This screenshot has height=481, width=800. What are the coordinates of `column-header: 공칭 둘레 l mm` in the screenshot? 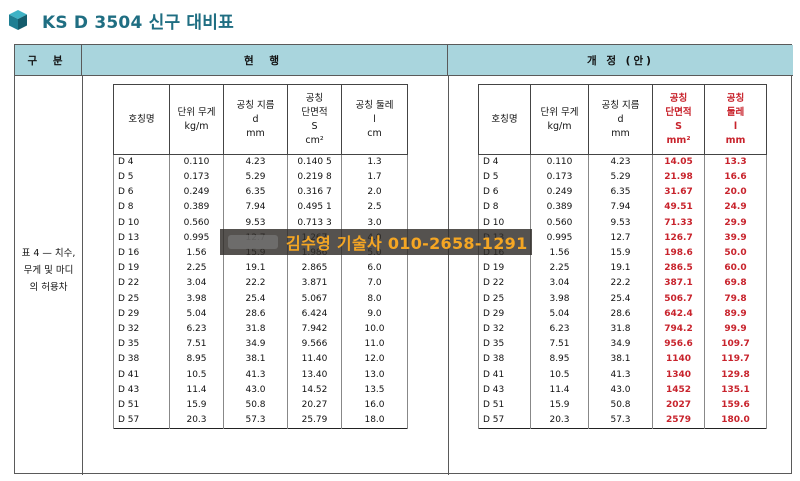 It's located at (735, 119).